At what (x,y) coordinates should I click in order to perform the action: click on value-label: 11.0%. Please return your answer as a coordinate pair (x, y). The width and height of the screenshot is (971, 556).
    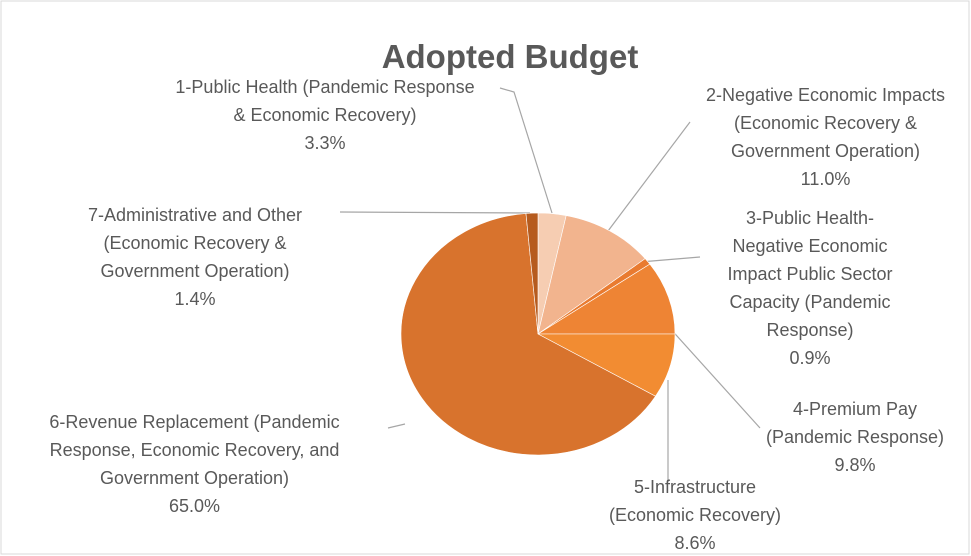
    Looking at the image, I should click on (825, 179).